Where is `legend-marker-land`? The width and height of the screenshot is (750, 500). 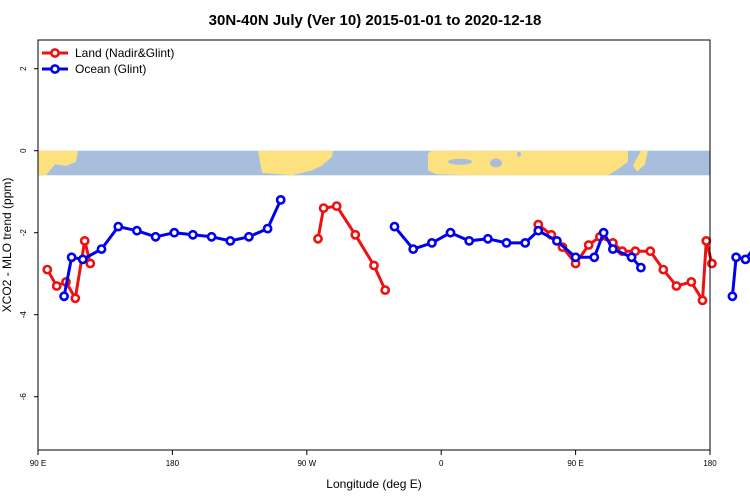
legend-marker-land is located at coordinates (55, 53).